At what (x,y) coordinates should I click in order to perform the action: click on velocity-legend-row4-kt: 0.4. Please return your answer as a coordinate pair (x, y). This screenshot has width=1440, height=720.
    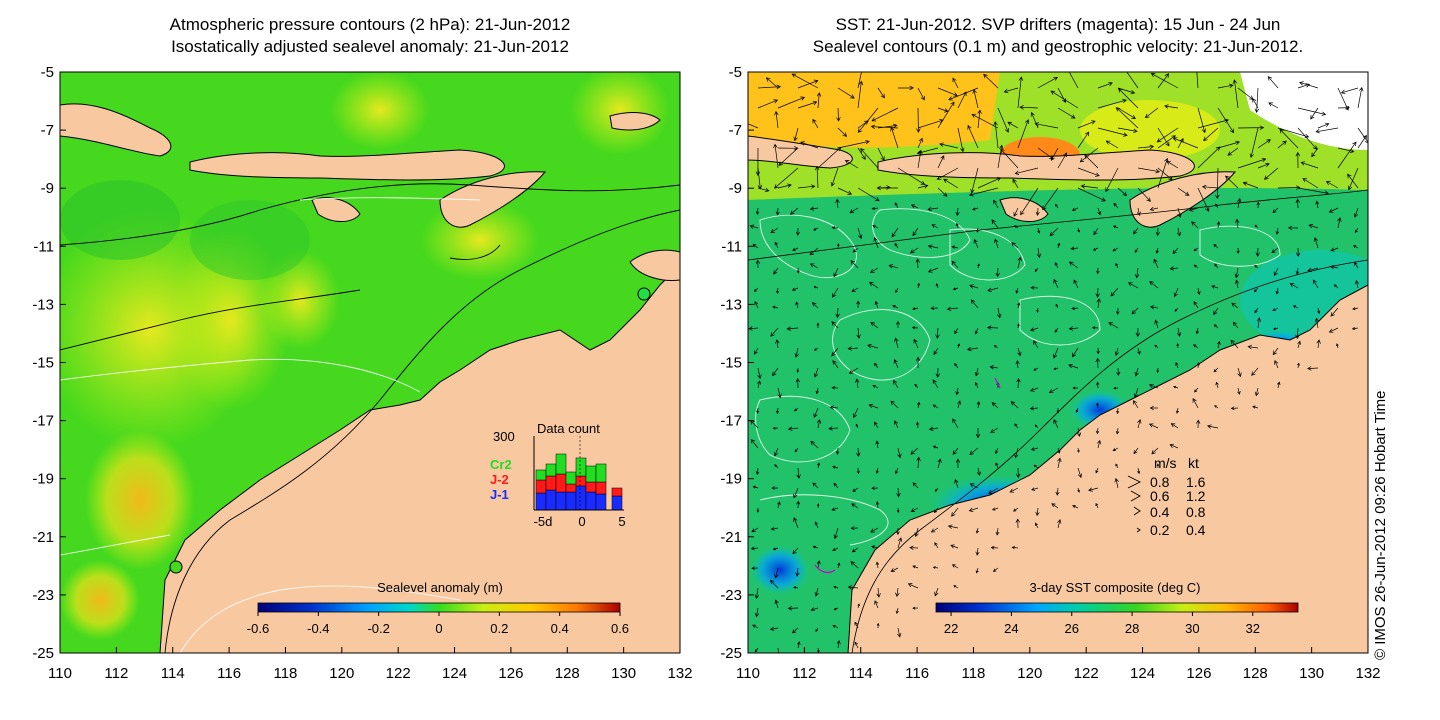
    Looking at the image, I should click on (1196, 530).